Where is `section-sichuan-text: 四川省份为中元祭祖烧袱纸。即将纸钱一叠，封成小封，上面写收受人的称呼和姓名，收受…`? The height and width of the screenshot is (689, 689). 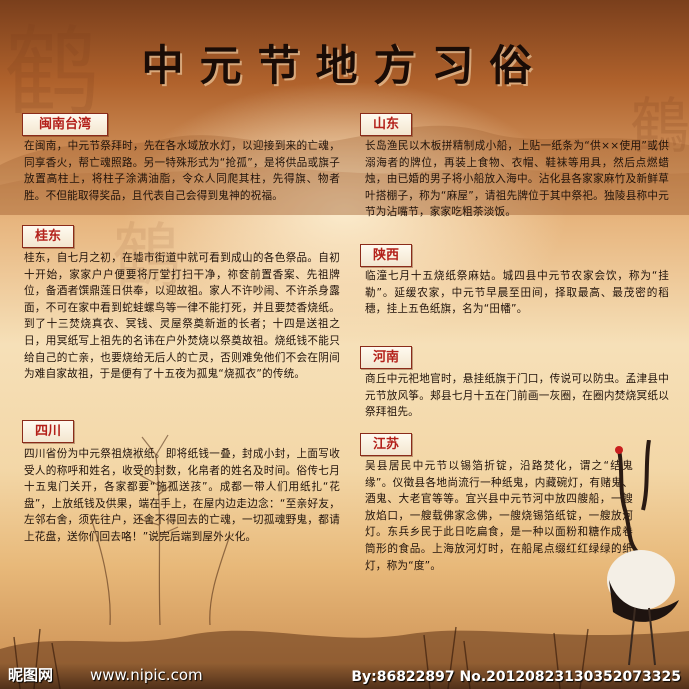 section-sichuan-text: 四川省份为中元祭祖烧袱纸。即将纸钱一叠，封成小封，上面写收受人的称呼和姓名，收受… is located at coordinates (182, 495).